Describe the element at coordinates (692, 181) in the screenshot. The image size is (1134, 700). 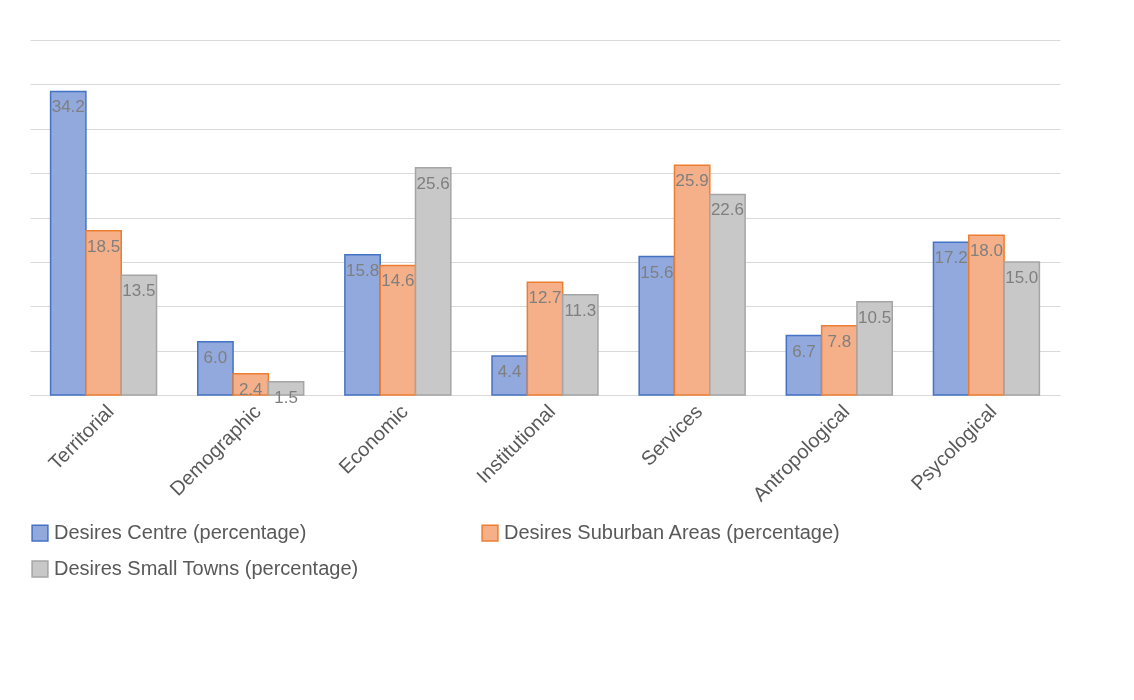
I see `data-label: 25.9` at that location.